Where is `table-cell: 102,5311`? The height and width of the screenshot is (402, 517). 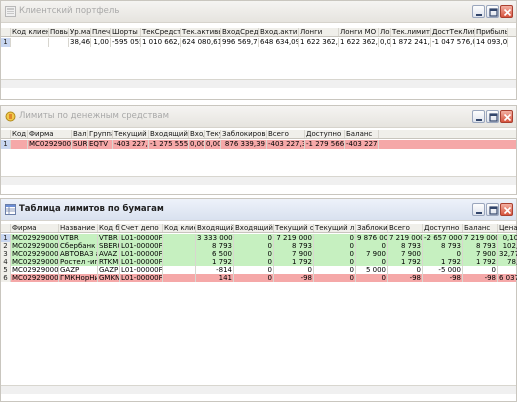
table-cell: 102,5311 is located at coordinates (507, 246).